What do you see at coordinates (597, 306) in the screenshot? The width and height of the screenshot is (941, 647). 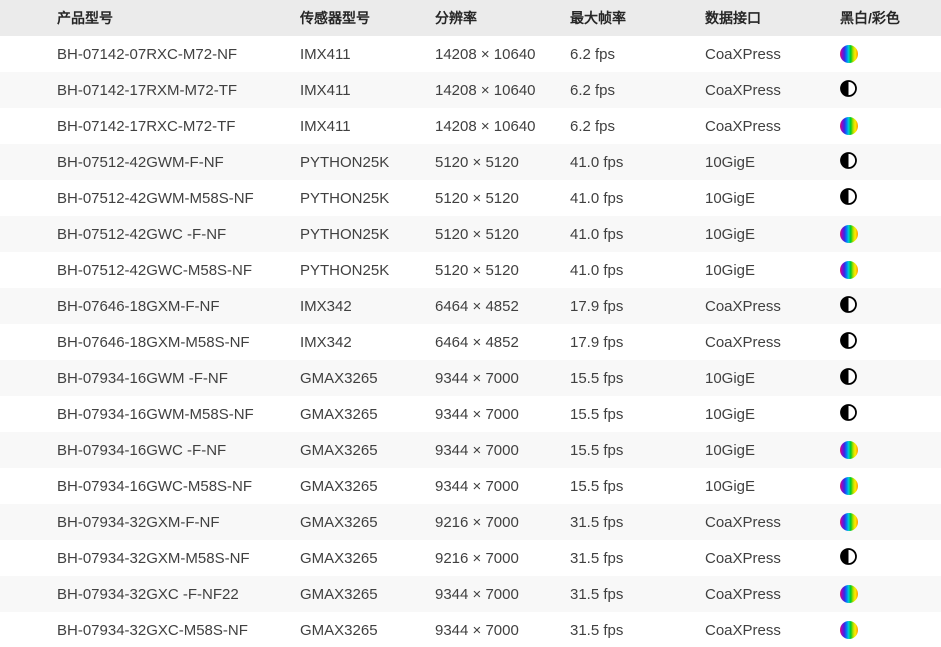 I see `max-fps-cell: 17.9 fps` at bounding box center [597, 306].